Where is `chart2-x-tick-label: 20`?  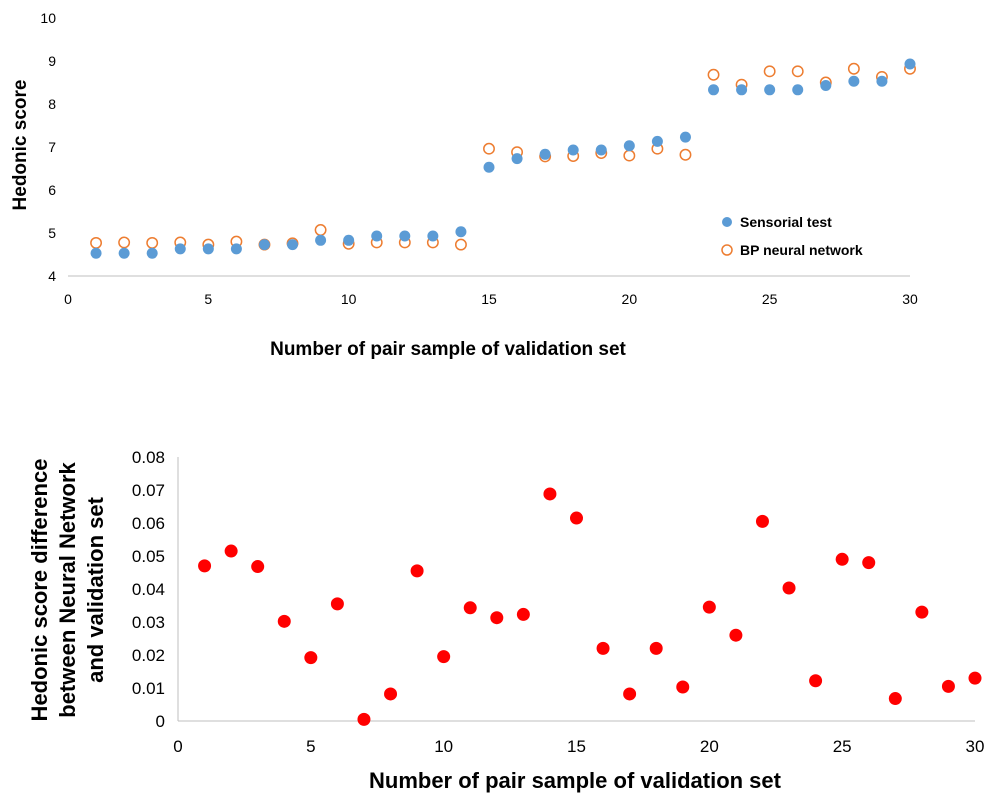 chart2-x-tick-label: 20 is located at coordinates (709, 746).